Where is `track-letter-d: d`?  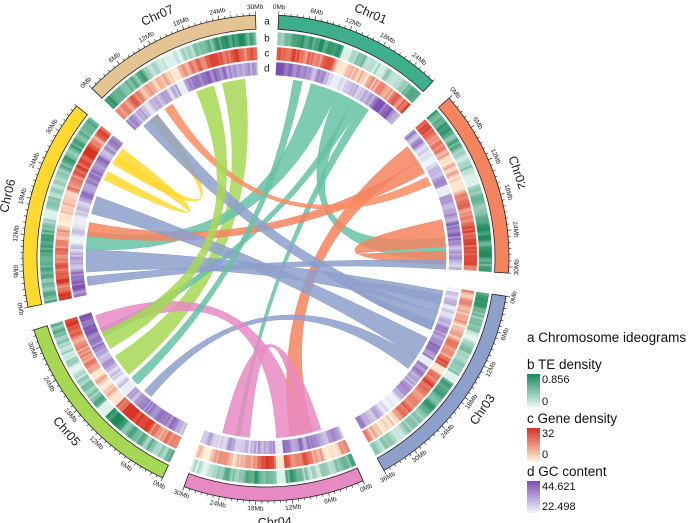 track-letter-d: d is located at coordinates (267, 69).